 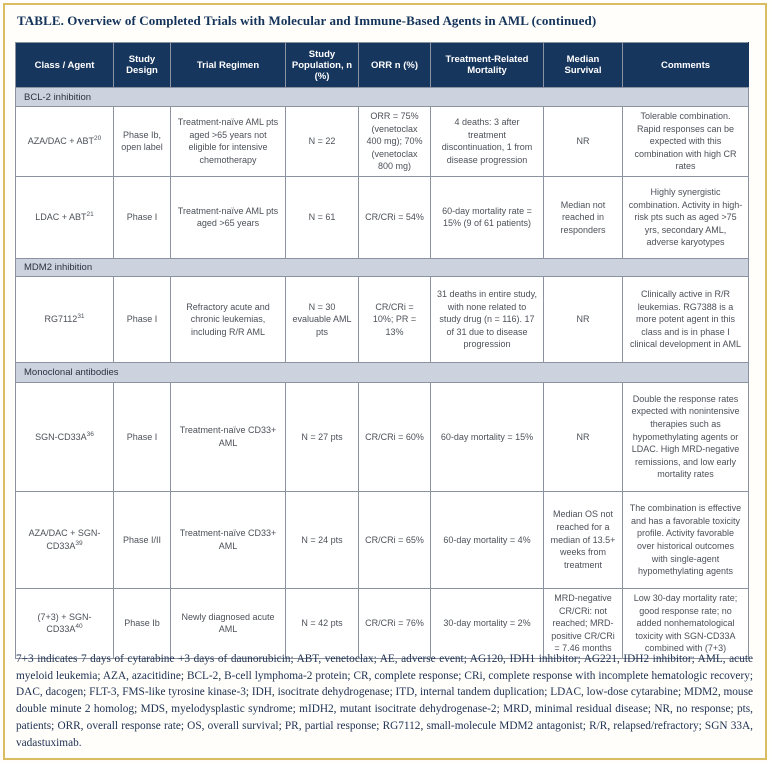 What do you see at coordinates (79, 627) in the screenshot?
I see `reference-superscript: 40` at bounding box center [79, 627].